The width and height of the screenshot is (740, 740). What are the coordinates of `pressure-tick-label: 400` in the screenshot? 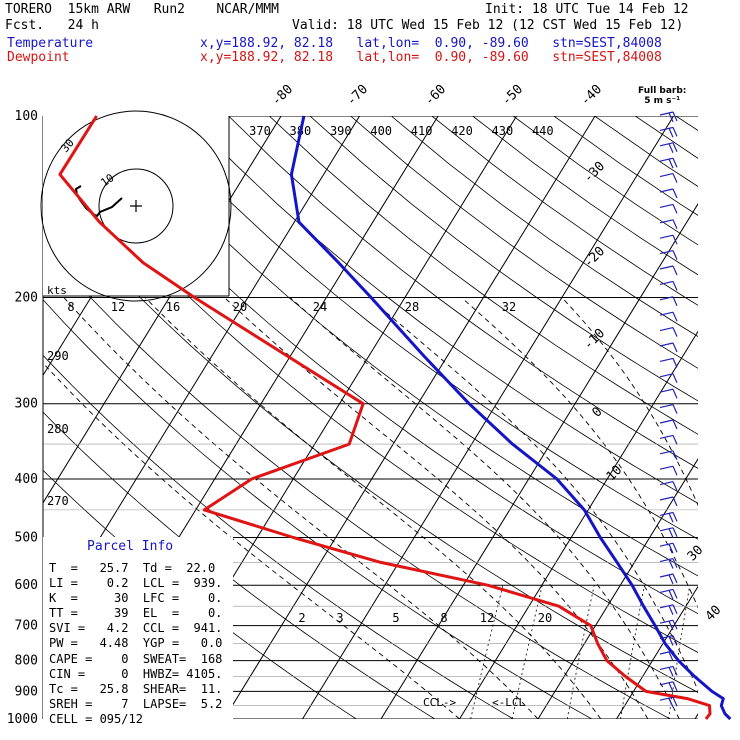 It's located at (26, 479).